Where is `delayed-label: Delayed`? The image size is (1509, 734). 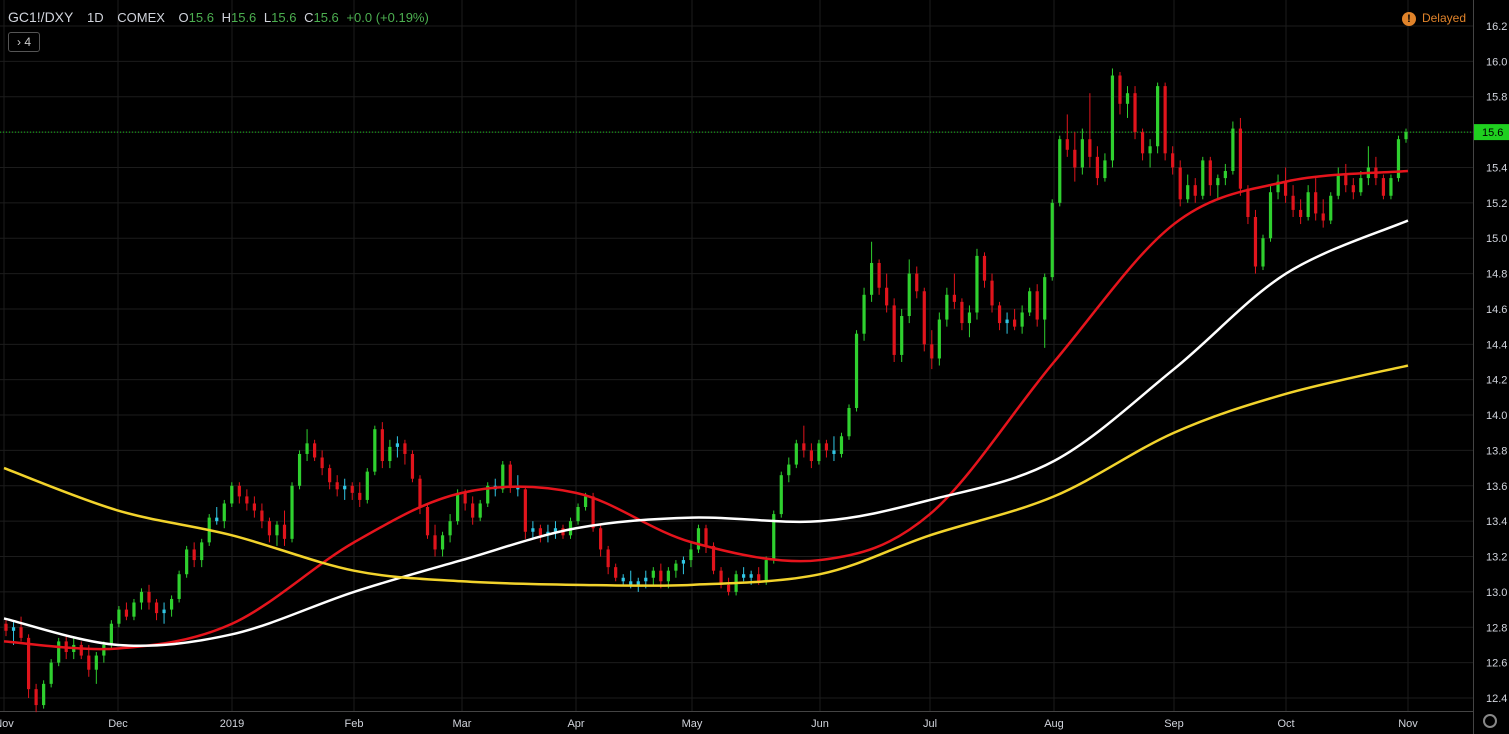 delayed-label: Delayed is located at coordinates (1443, 18).